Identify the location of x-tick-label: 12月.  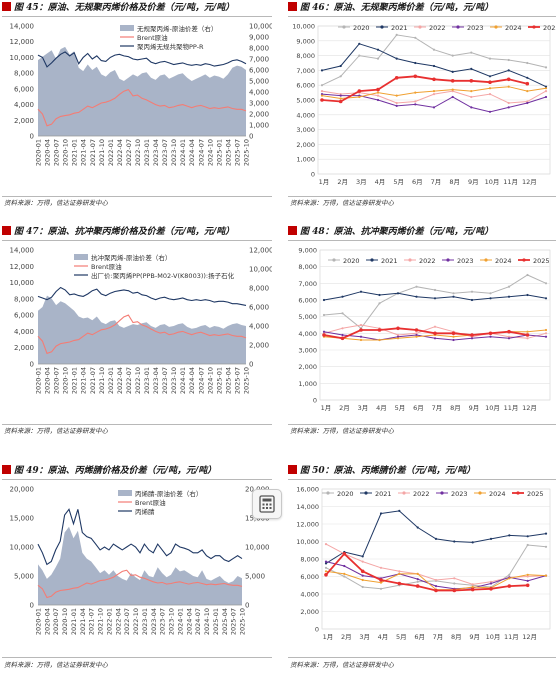
(529, 182).